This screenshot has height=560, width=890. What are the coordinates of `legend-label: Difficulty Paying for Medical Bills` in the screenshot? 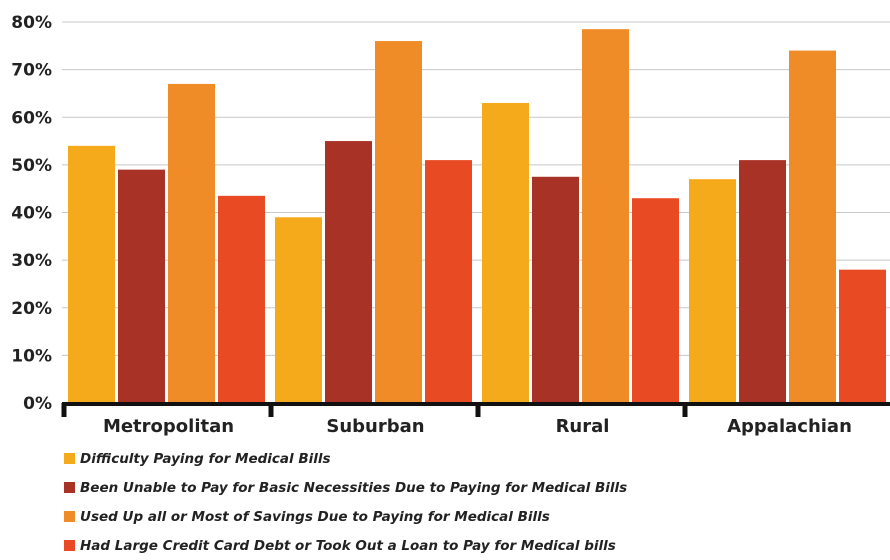 It's located at (205, 458).